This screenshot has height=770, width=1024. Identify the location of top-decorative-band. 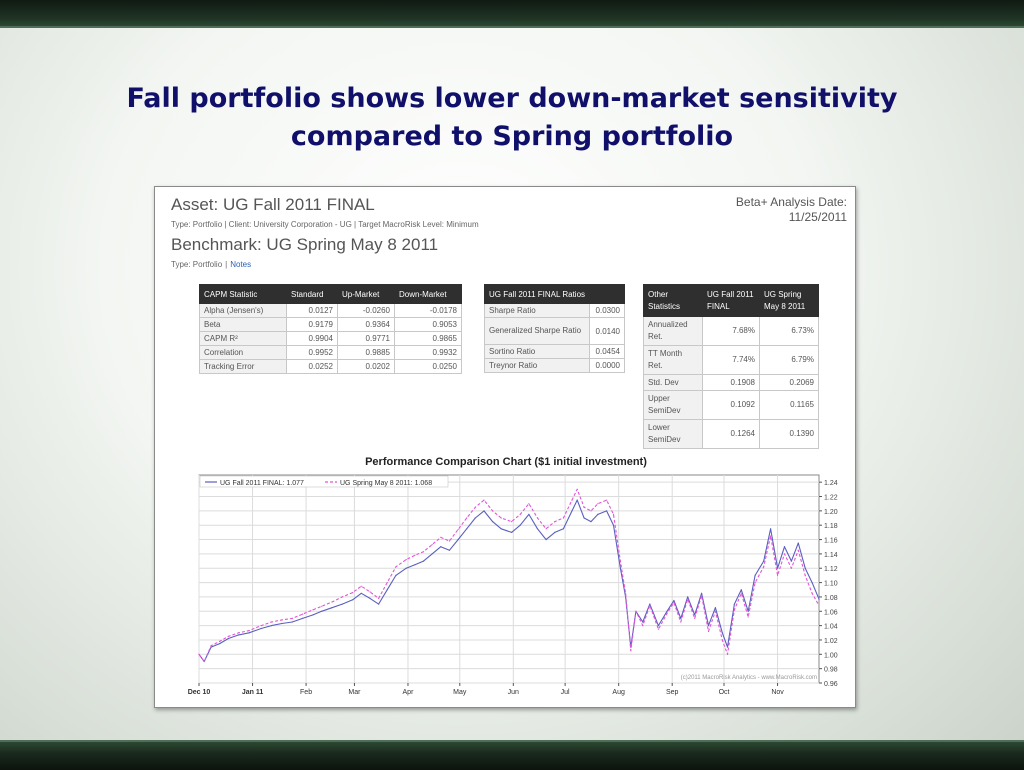
(512, 14).